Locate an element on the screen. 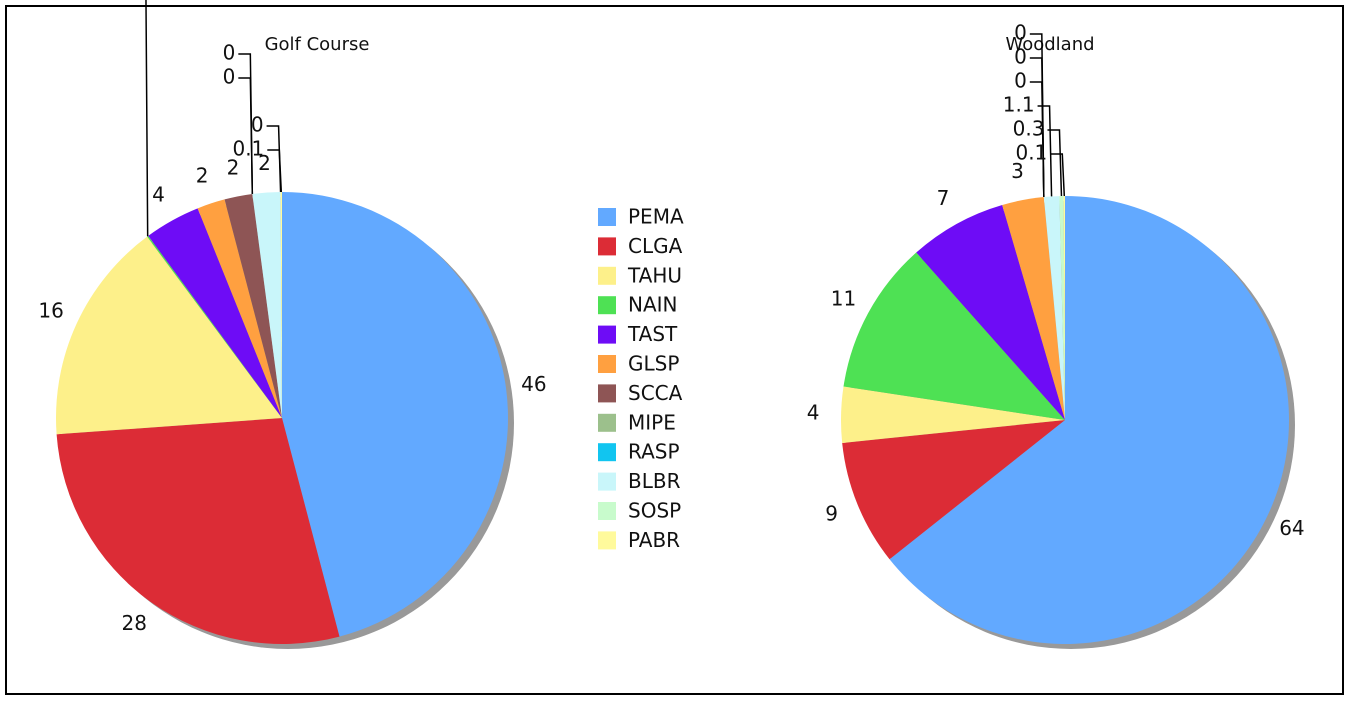 The height and width of the screenshot is (704, 1349). legend-label: GLSP is located at coordinates (653, 364).